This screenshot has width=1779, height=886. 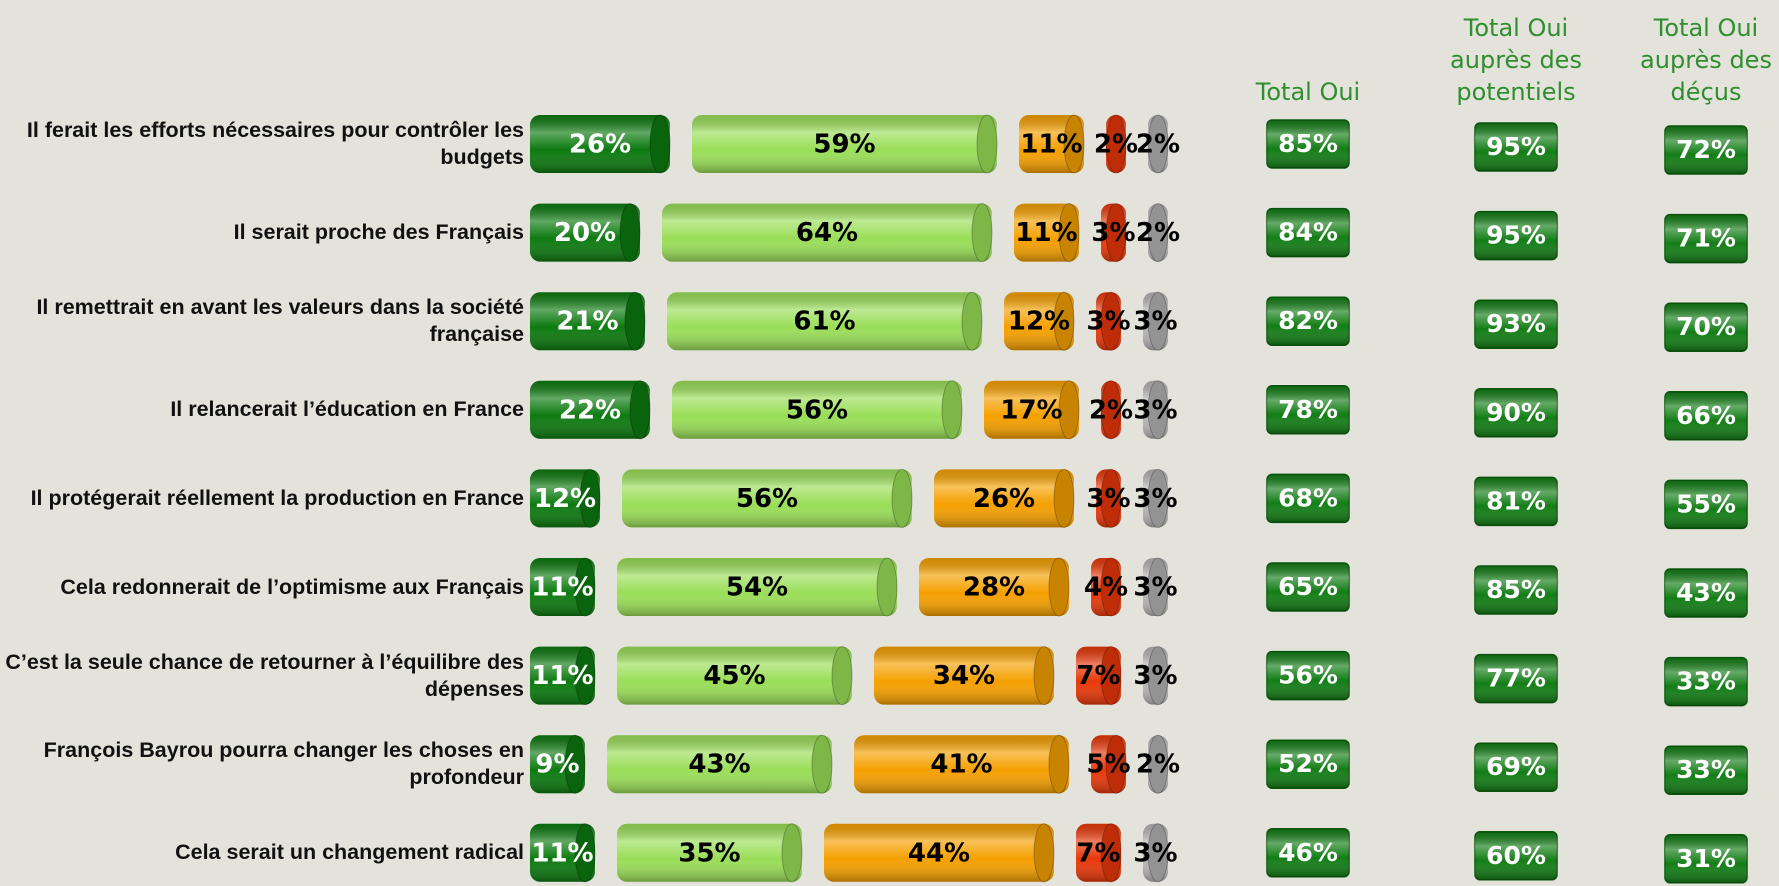 What do you see at coordinates (1516, 855) in the screenshot?
I see `total-label: 60%` at bounding box center [1516, 855].